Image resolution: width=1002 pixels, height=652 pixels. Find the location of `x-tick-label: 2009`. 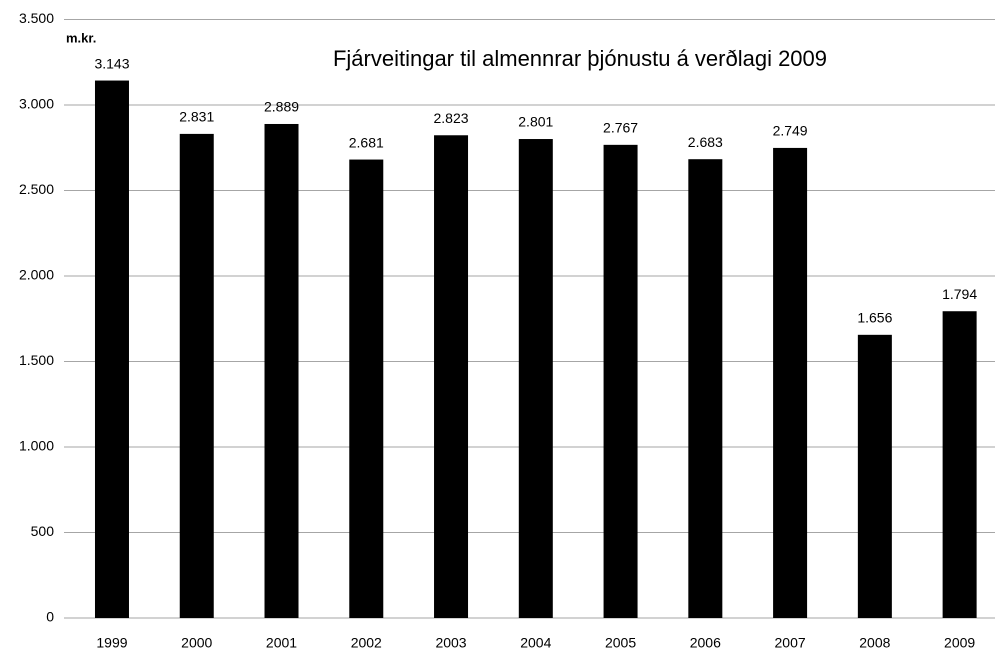

x-tick-label: 2009 is located at coordinates (959, 643).